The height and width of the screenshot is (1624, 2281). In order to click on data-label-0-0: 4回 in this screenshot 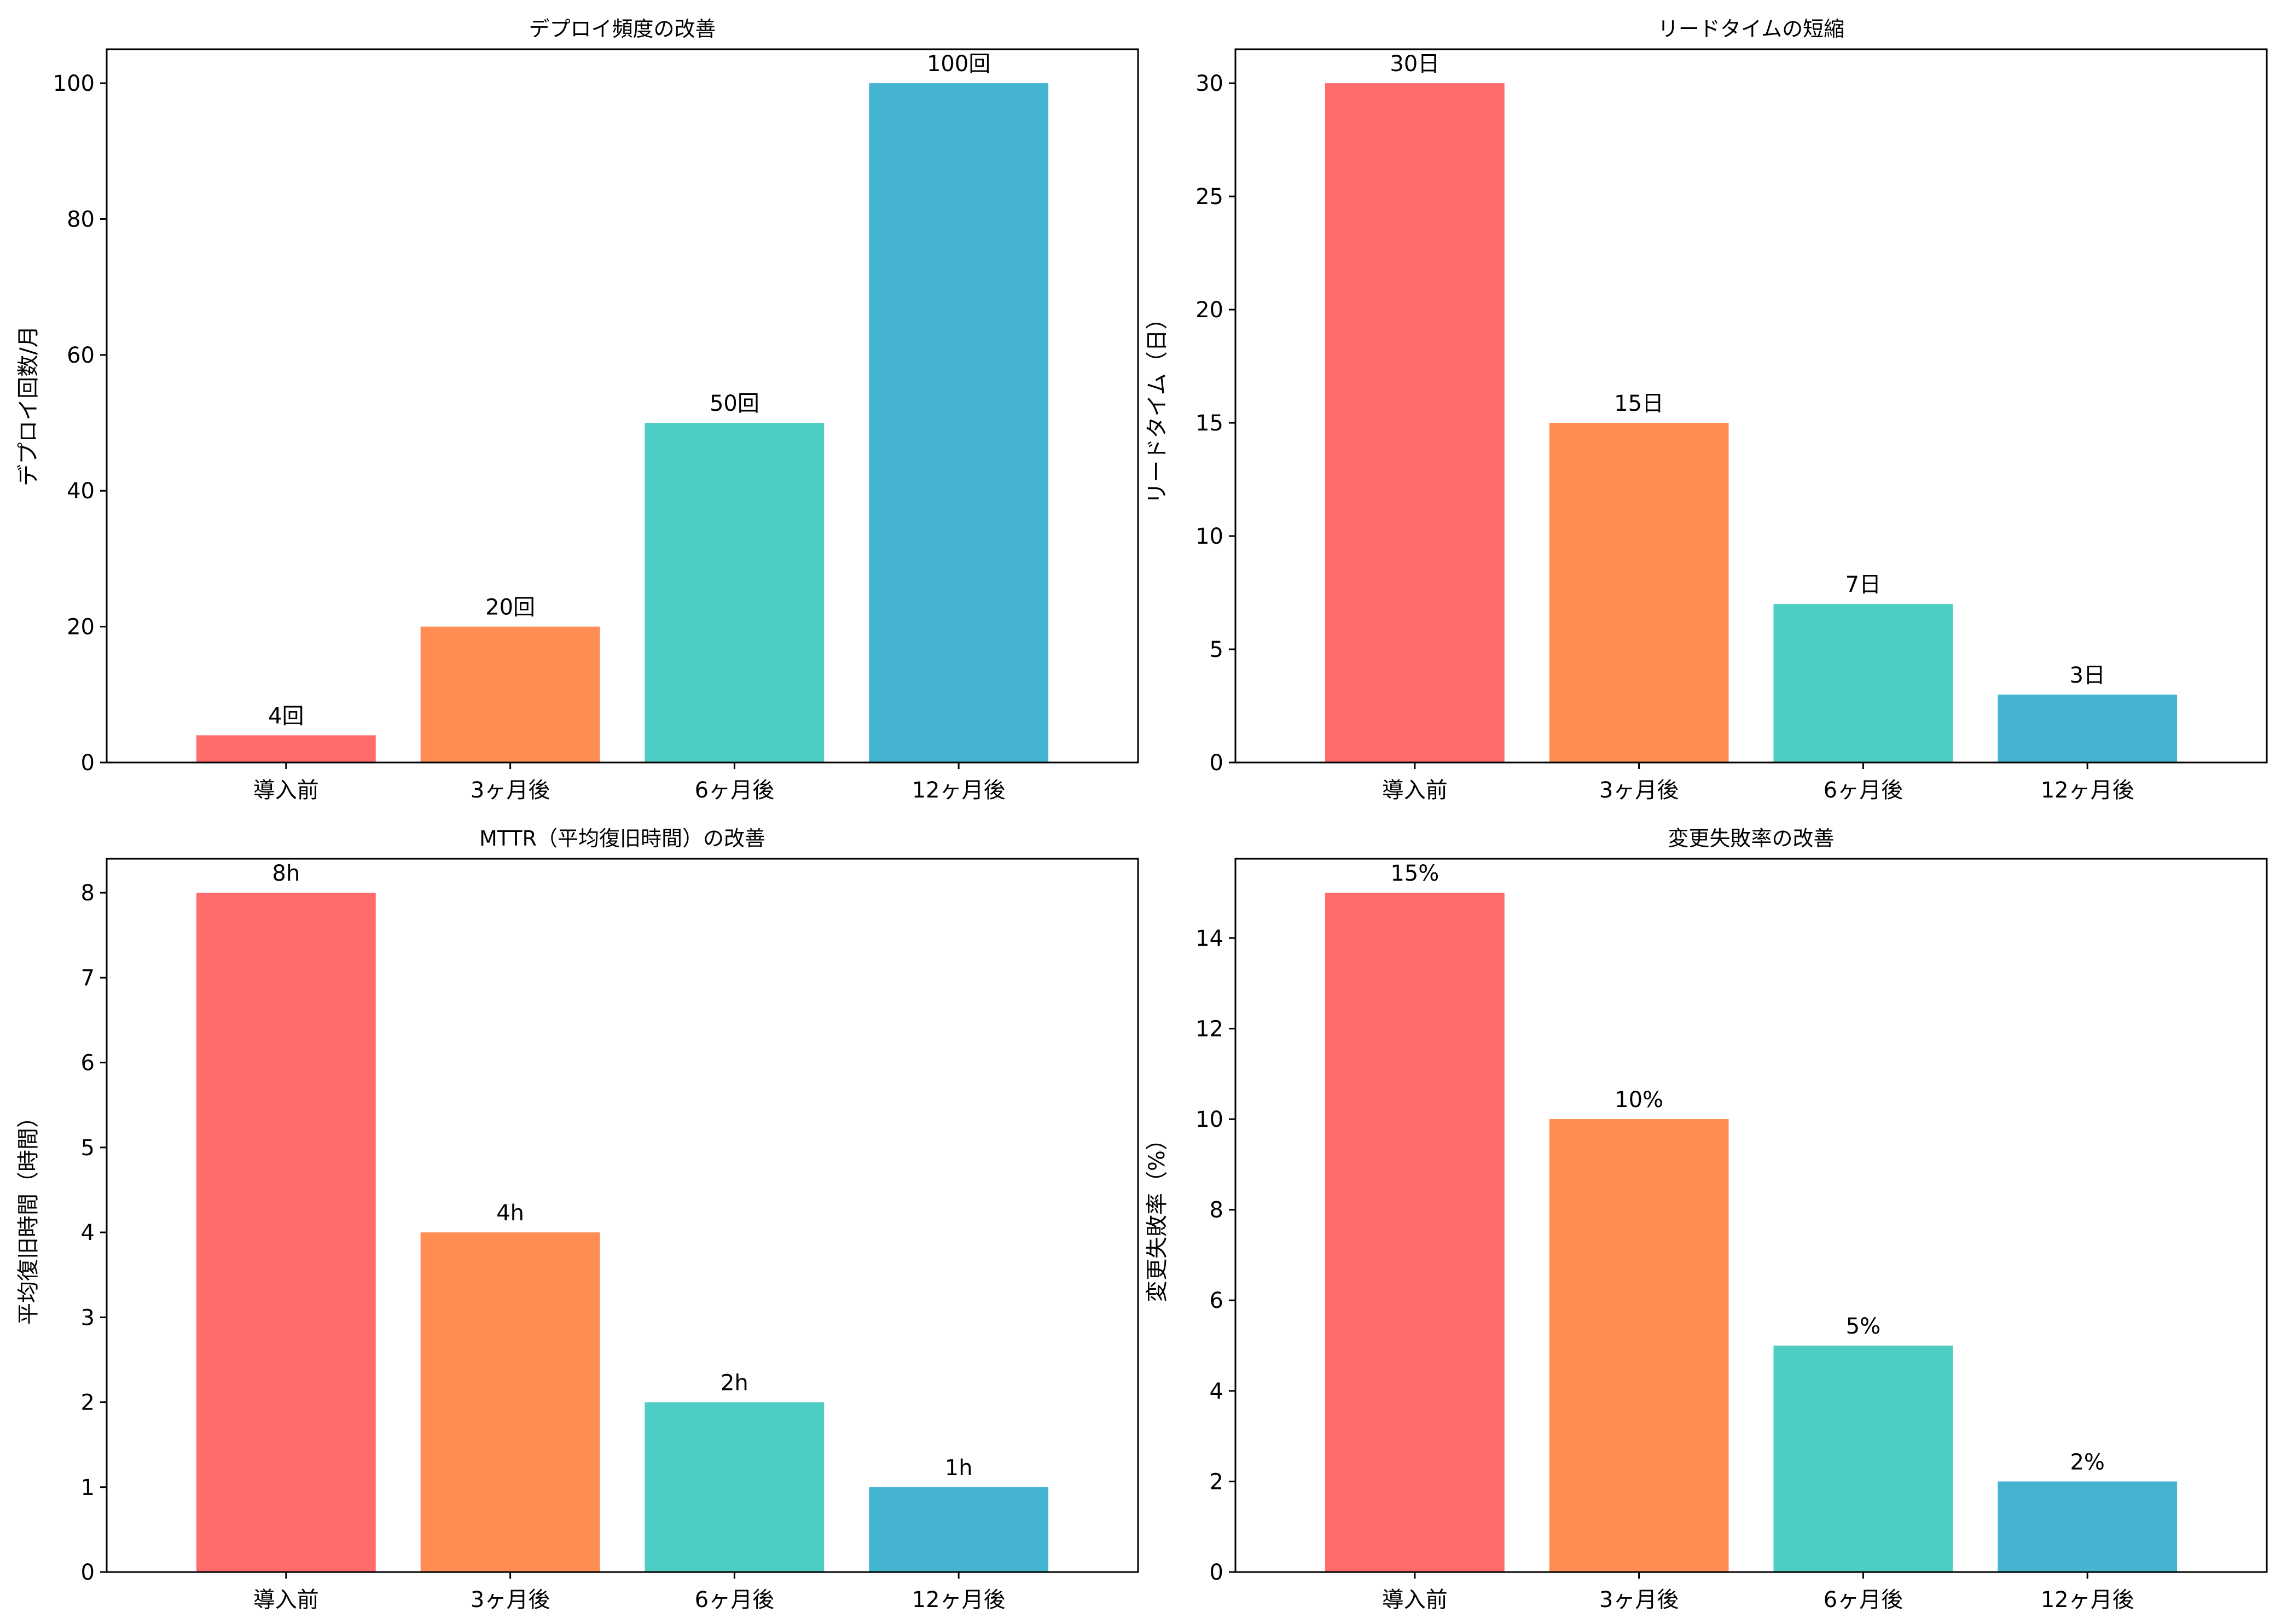, I will do `click(286, 716)`.